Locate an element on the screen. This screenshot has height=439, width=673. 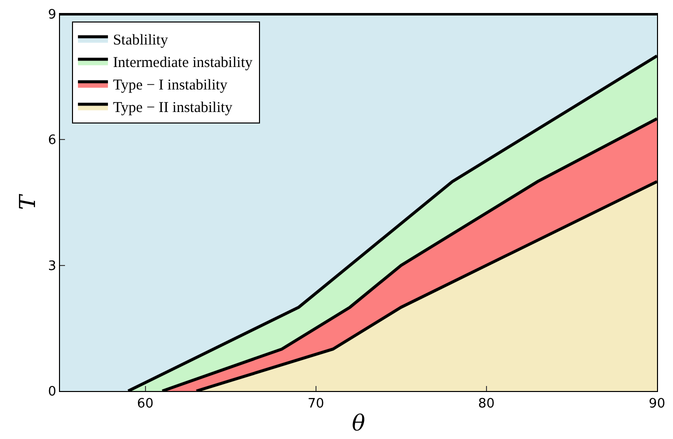
x-axis-title: θ is located at coordinates (359, 424).